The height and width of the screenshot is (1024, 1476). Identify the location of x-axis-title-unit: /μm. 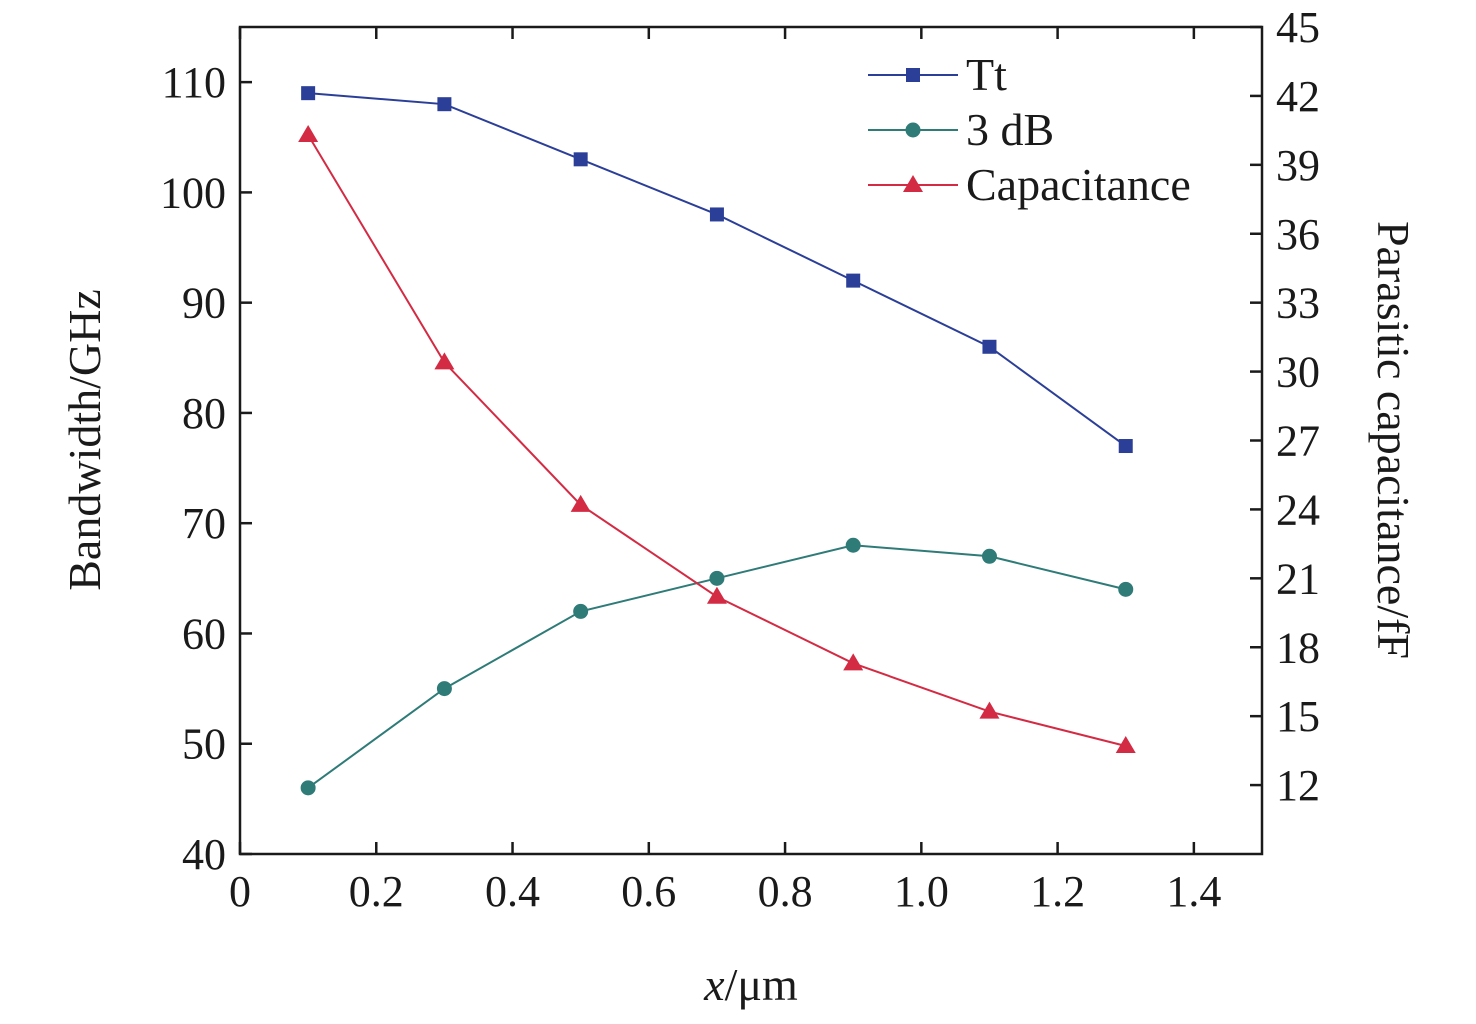
(761, 984).